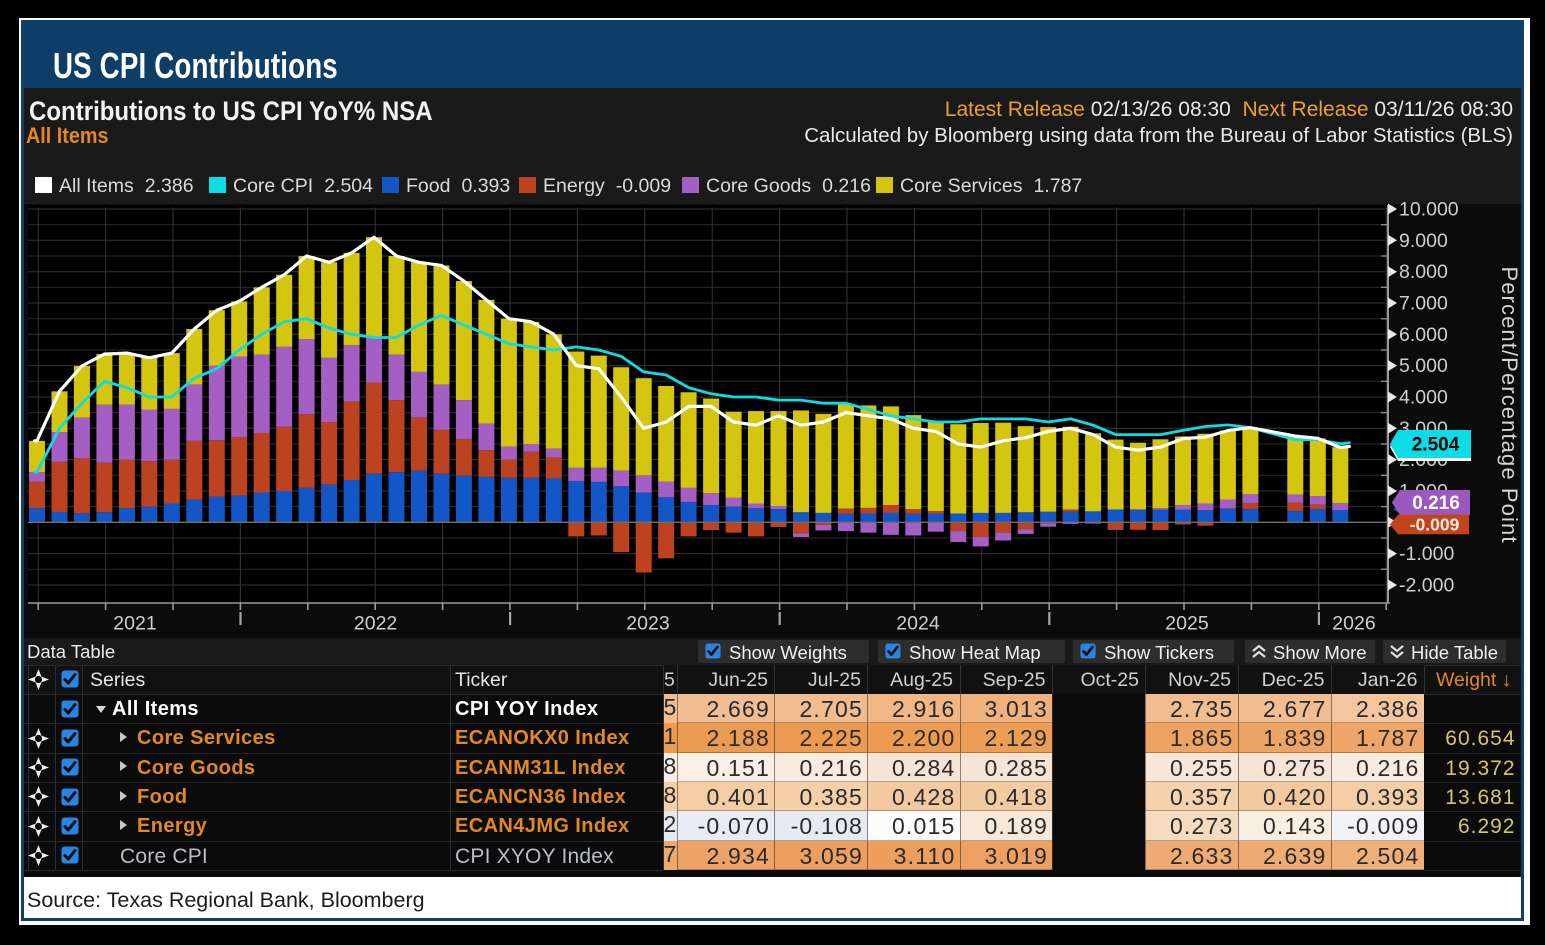 Image resolution: width=1545 pixels, height=945 pixels. Describe the element at coordinates (647, 624) in the screenshot. I see `svg-text: 2023` at that location.